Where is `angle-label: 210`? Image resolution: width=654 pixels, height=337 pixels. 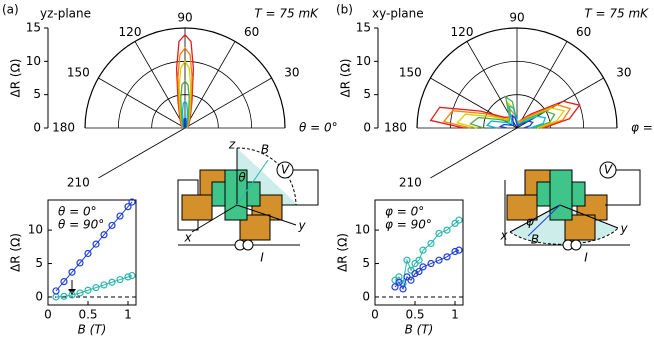
angle-label: 210 is located at coordinates (78, 183).